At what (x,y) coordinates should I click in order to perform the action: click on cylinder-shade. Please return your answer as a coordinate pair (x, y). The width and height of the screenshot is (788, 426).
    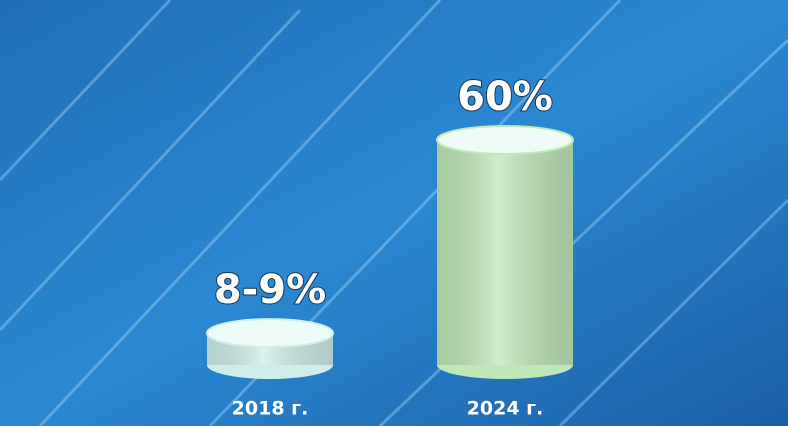
    Looking at the image, I should click on (505, 252).